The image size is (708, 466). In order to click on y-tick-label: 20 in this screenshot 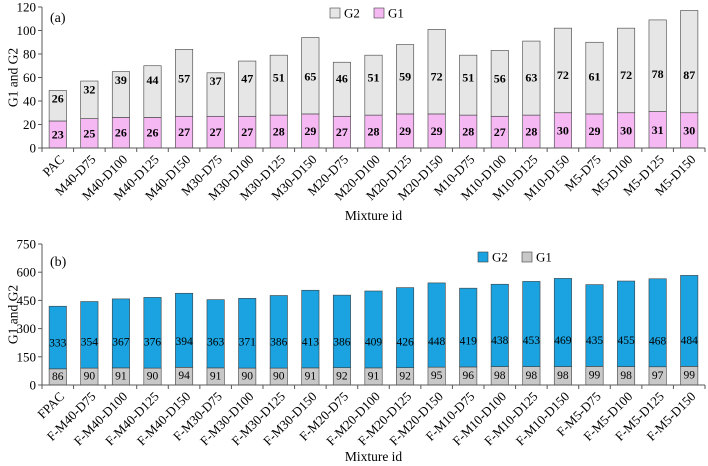, I will do `click(29, 124)`.